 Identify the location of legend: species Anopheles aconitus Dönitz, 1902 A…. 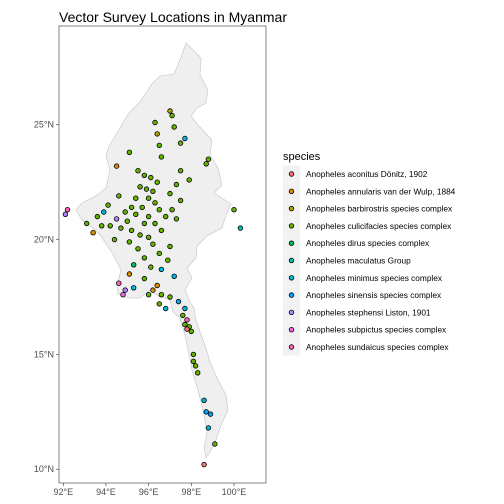
(369, 253).